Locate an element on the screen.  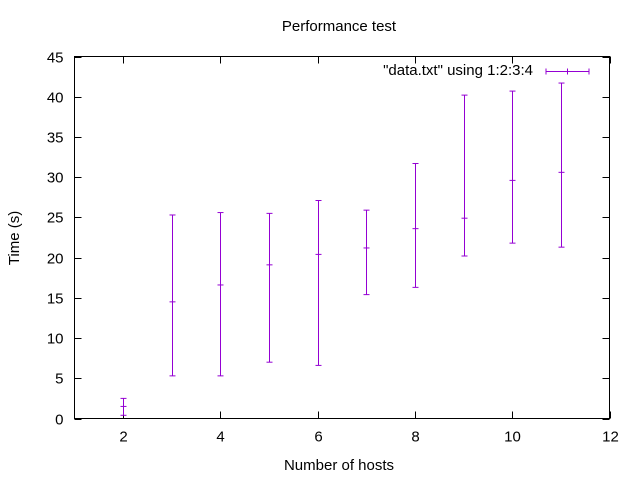
y-tick-label: 45 is located at coordinates (55, 58).